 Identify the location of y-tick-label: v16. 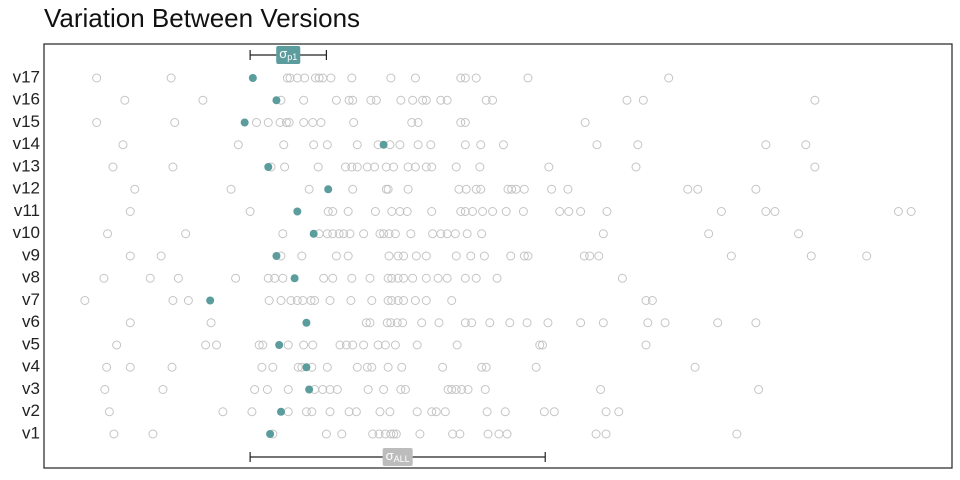
(26, 99).